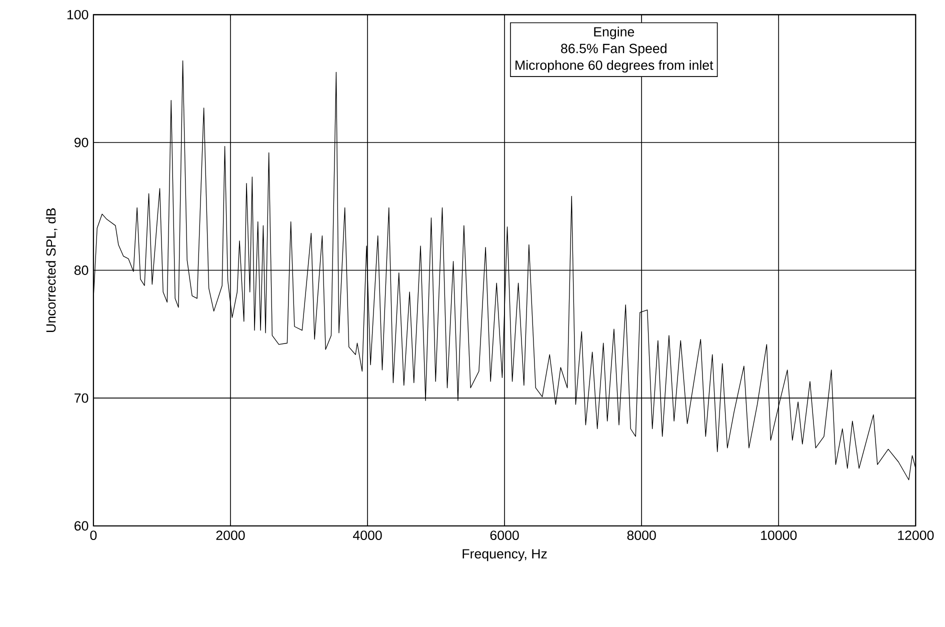  I want to click on y-tick-label: 80, so click(81, 270).